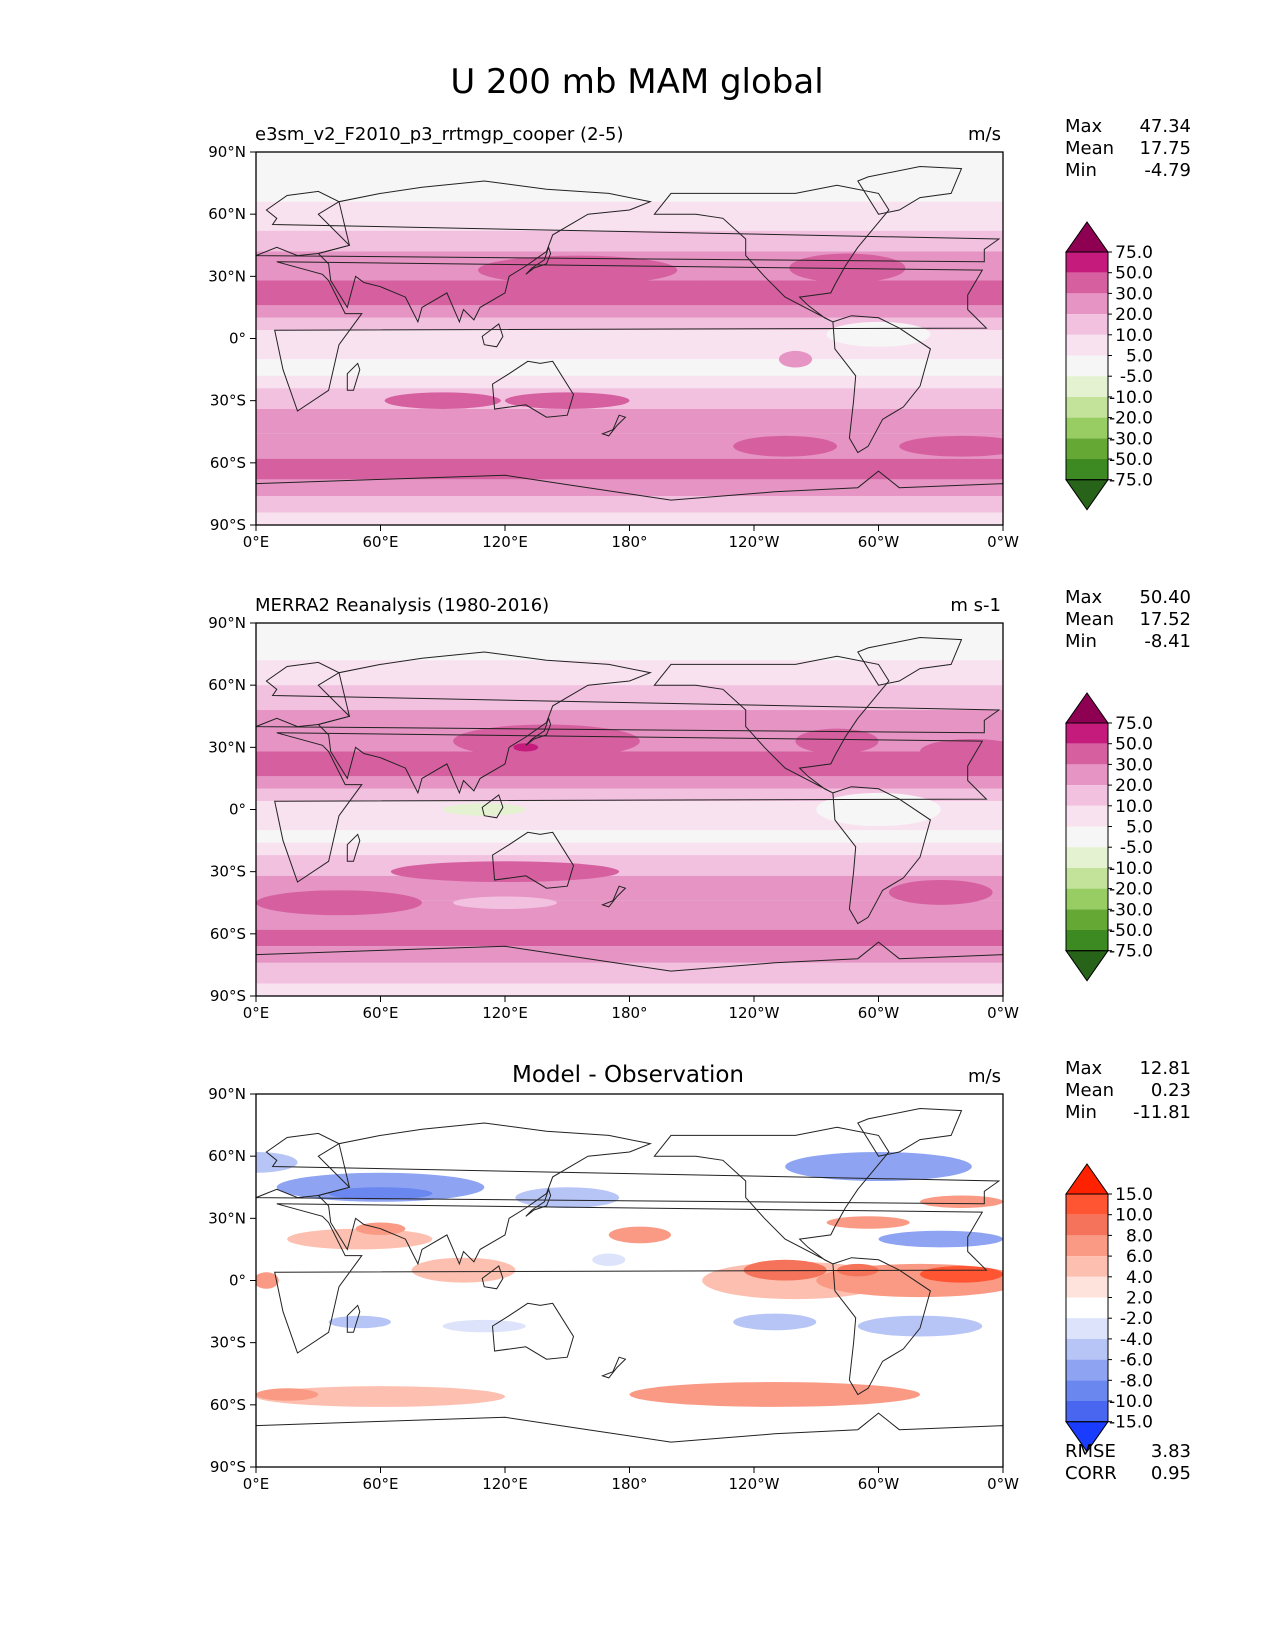  What do you see at coordinates (629, 1013) in the screenshot?
I see `lon-tick-label: 180°` at bounding box center [629, 1013].